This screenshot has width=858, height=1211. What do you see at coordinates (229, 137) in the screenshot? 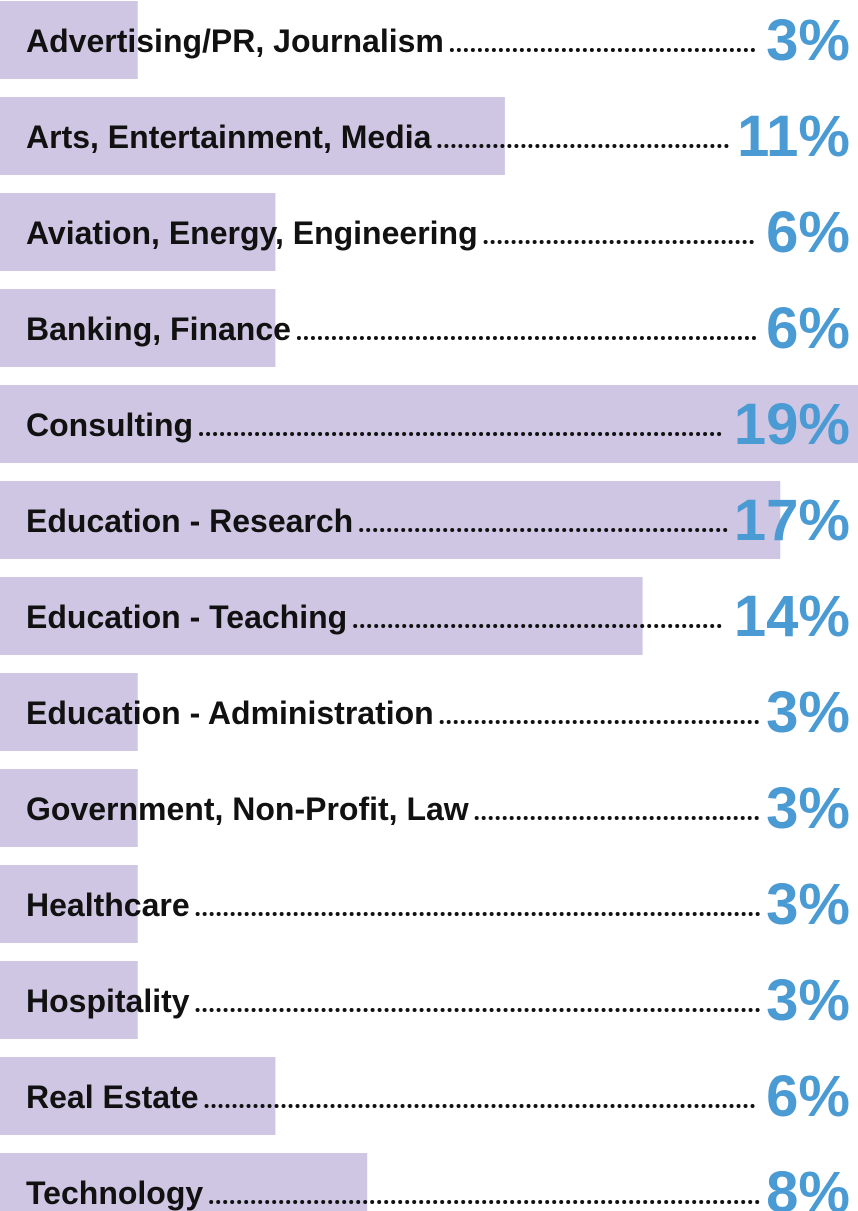
I see `category-label: Arts, Entertainment, Media` at bounding box center [229, 137].